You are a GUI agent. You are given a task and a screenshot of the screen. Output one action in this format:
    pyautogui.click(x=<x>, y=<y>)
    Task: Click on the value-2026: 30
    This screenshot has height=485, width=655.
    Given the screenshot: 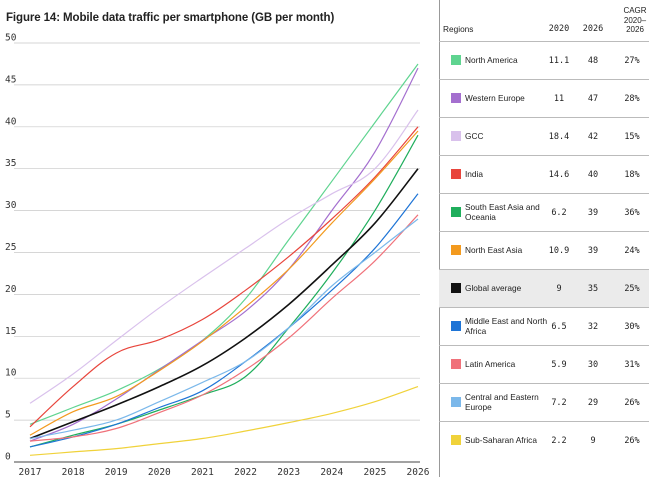 What is the action you would take?
    pyautogui.click(x=593, y=365)
    